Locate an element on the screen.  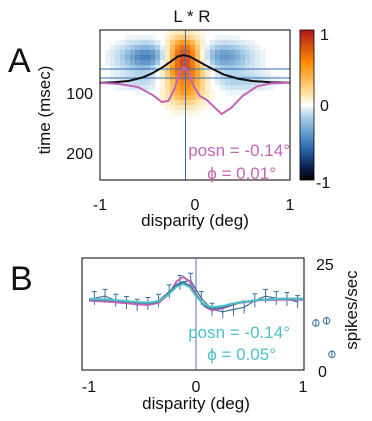
panel-b-xlabel: disparity (deg) is located at coordinates (196, 403).